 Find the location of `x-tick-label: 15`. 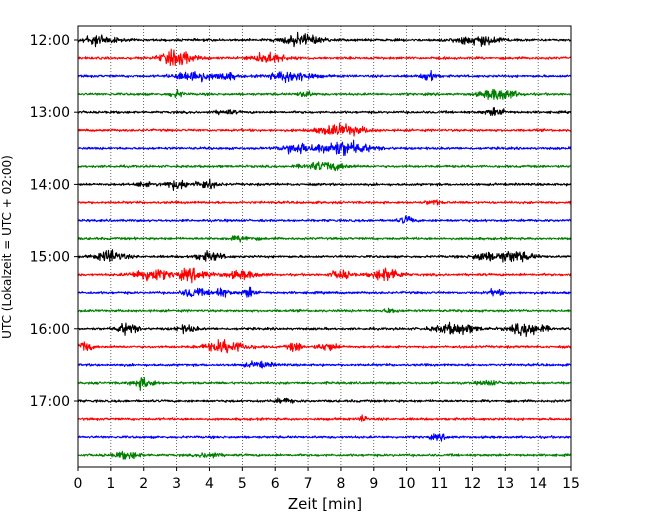

x-tick-label: 15 is located at coordinates (571, 484).